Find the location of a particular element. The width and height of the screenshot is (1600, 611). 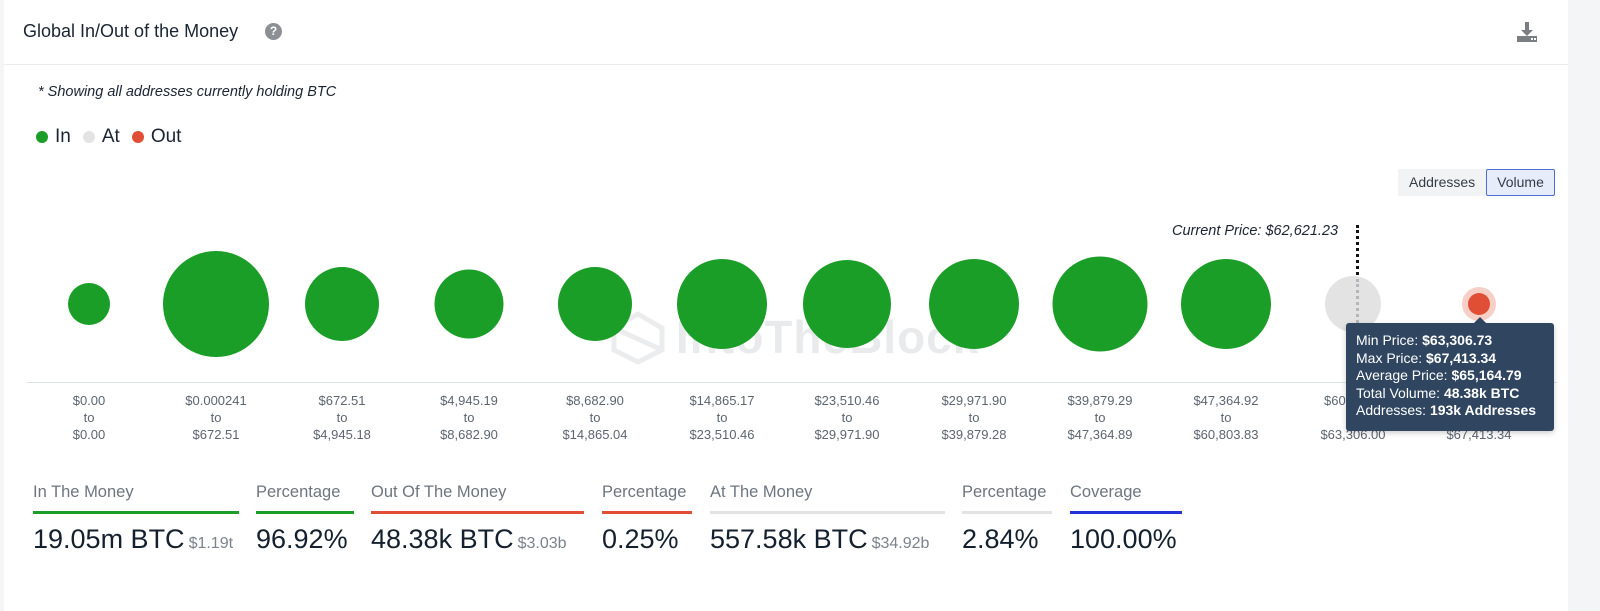

chart-legend: In At Out is located at coordinates (114, 137).